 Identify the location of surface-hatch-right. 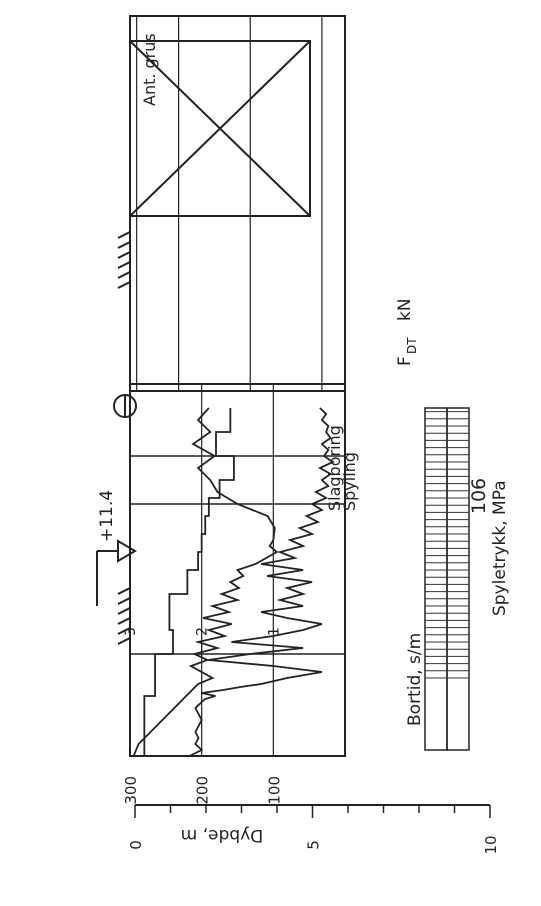
(124, 260).